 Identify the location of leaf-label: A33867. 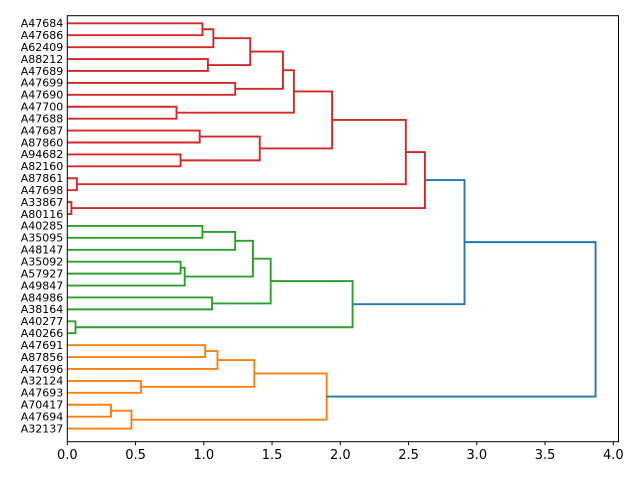
(42, 202).